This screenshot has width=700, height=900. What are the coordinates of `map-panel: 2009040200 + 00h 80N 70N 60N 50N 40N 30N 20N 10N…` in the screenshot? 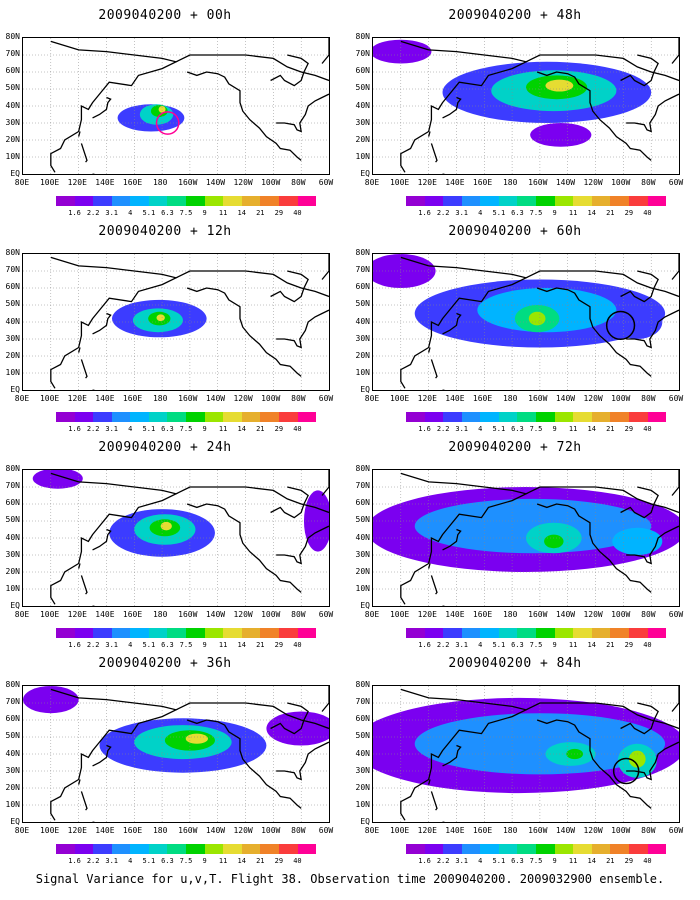 It's located at (167, 108).